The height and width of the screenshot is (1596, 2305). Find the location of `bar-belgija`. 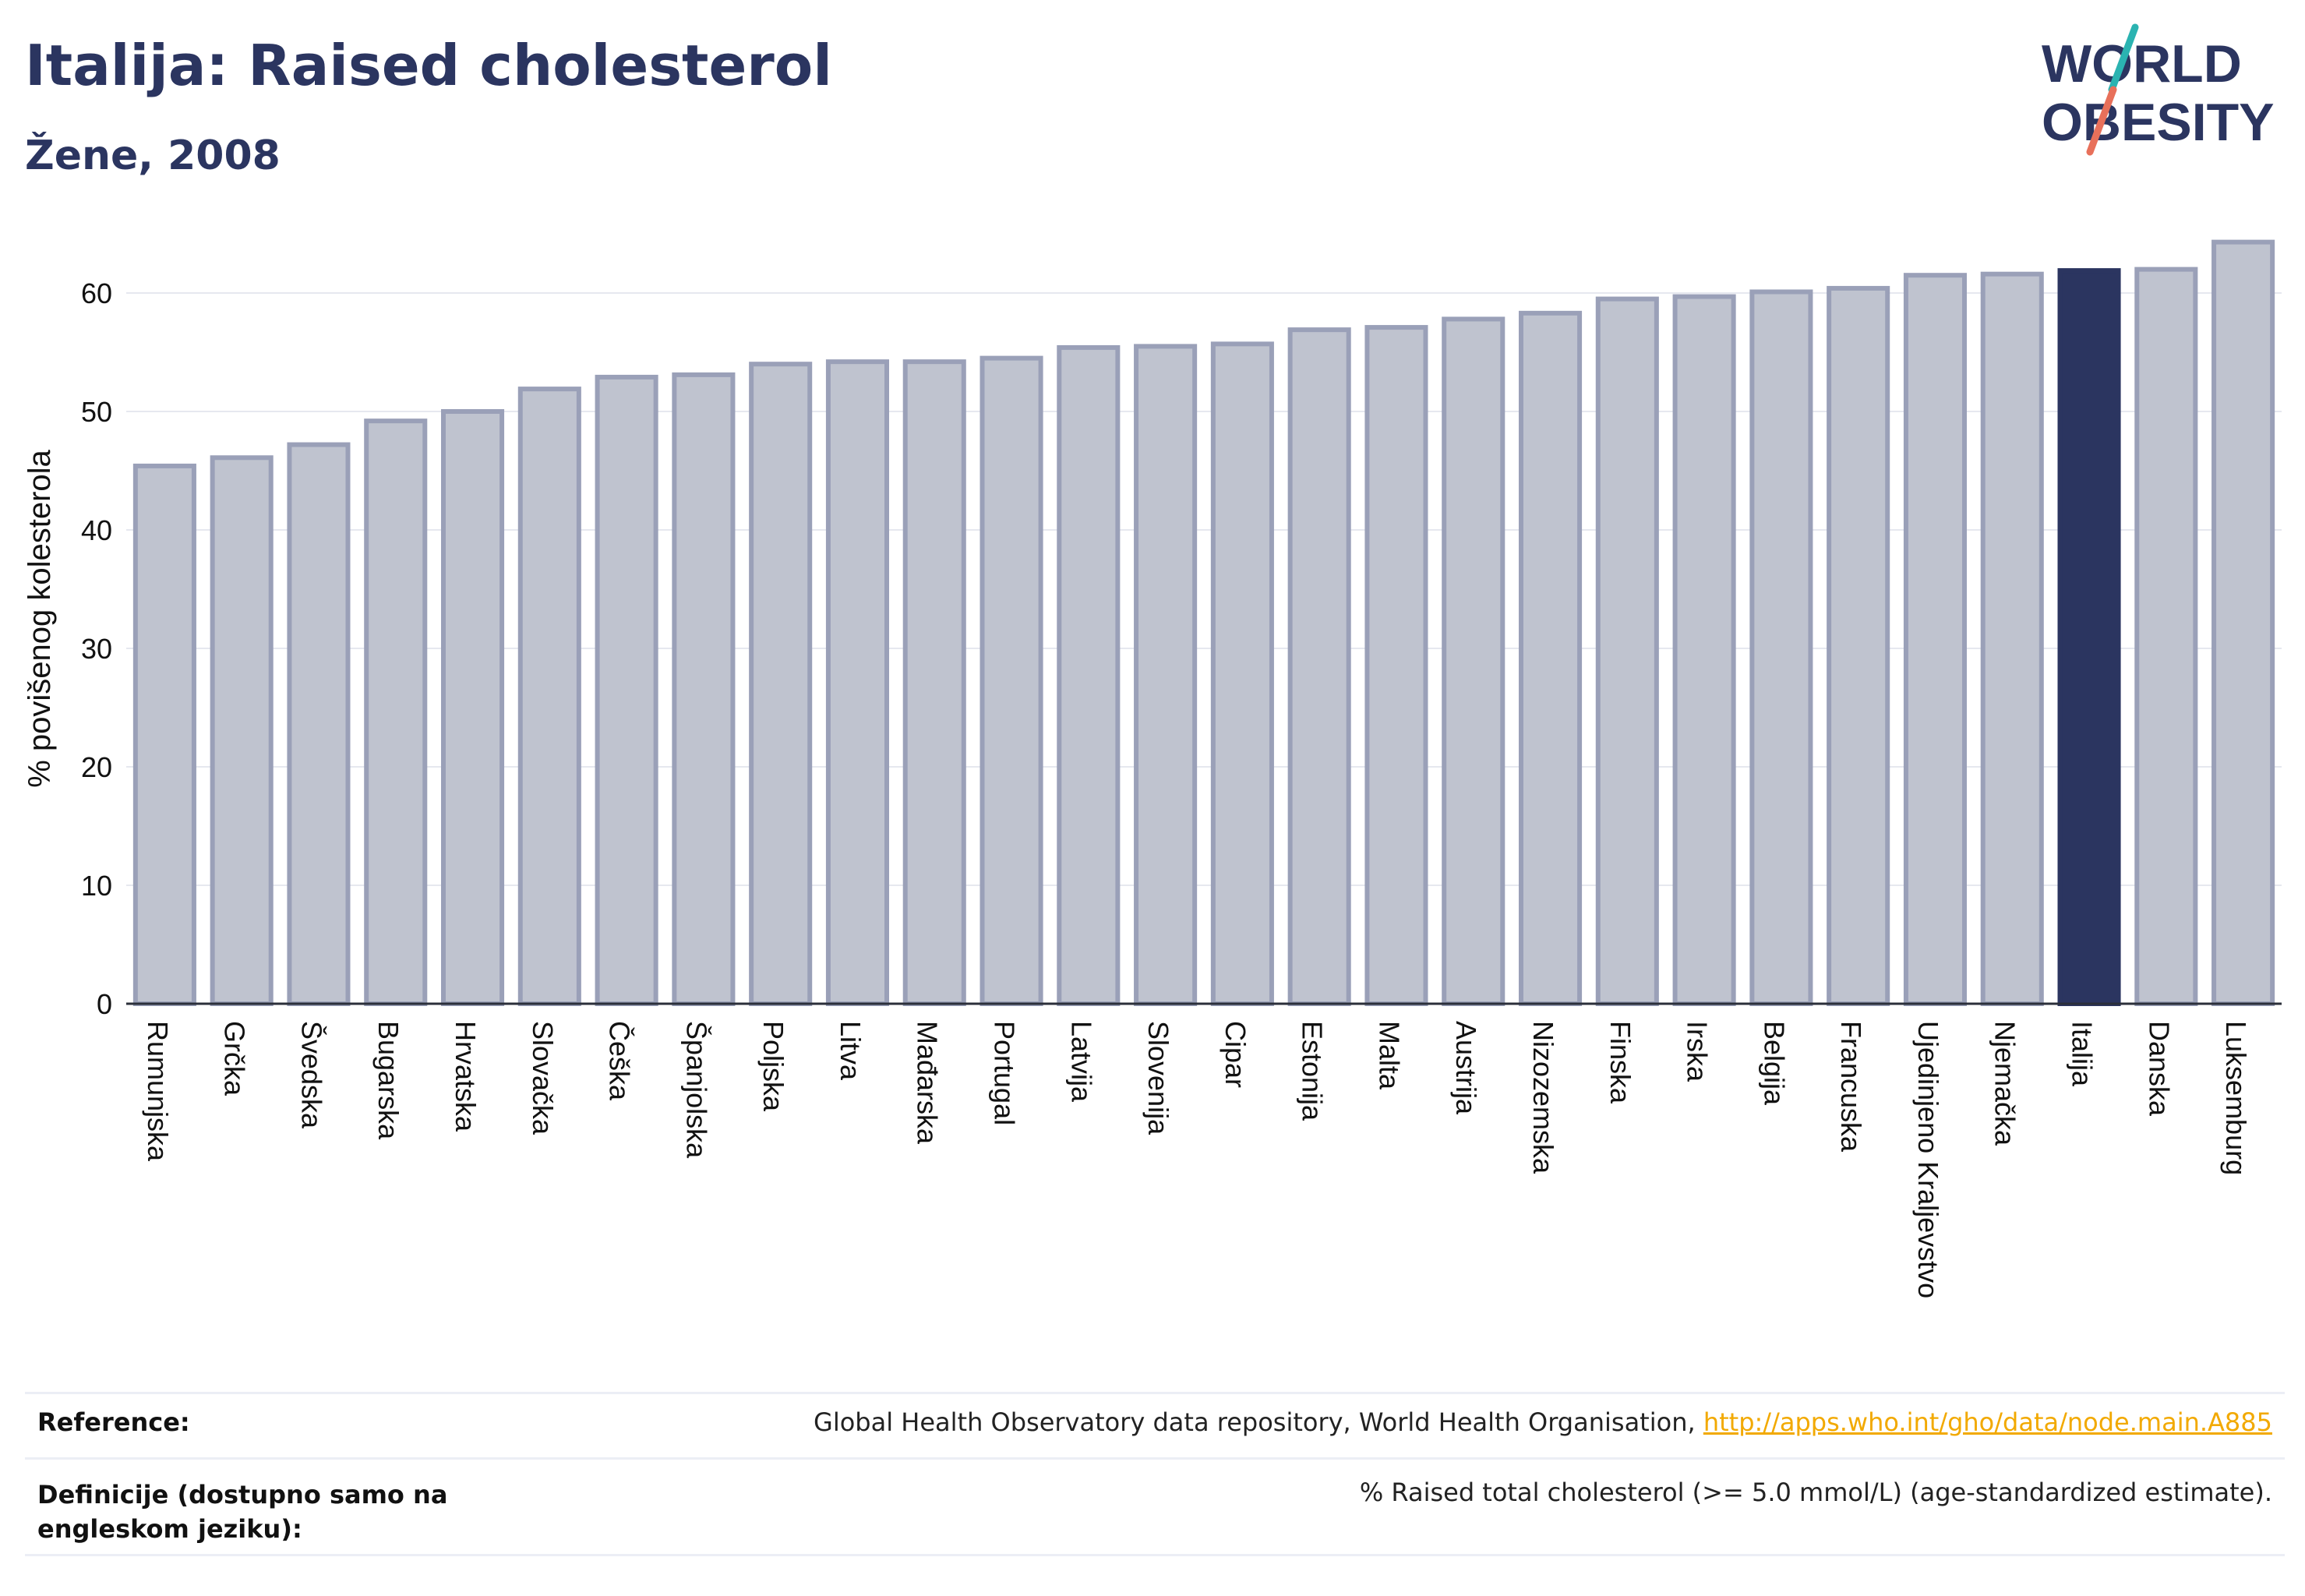

bar-belgija is located at coordinates (1781, 648).